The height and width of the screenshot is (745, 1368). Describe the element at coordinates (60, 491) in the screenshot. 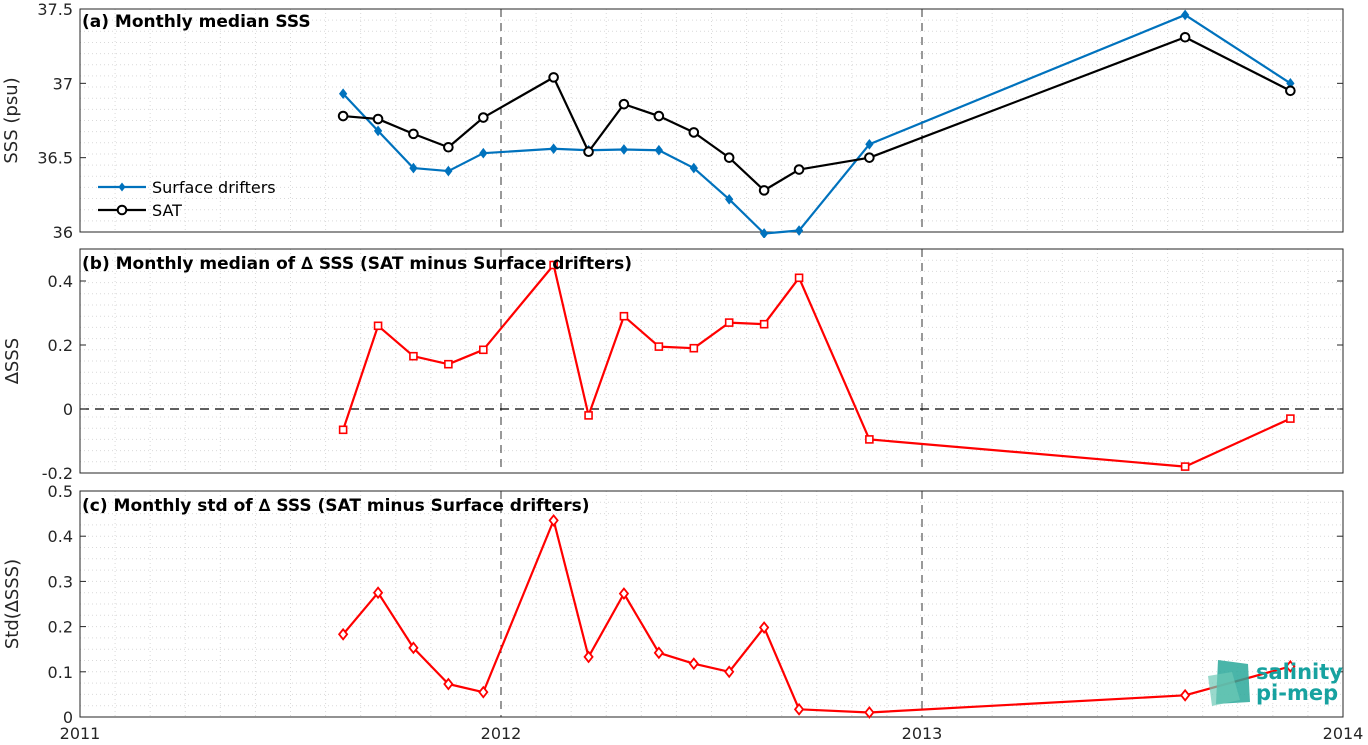

I see `y-tick-label: 0.5` at that location.